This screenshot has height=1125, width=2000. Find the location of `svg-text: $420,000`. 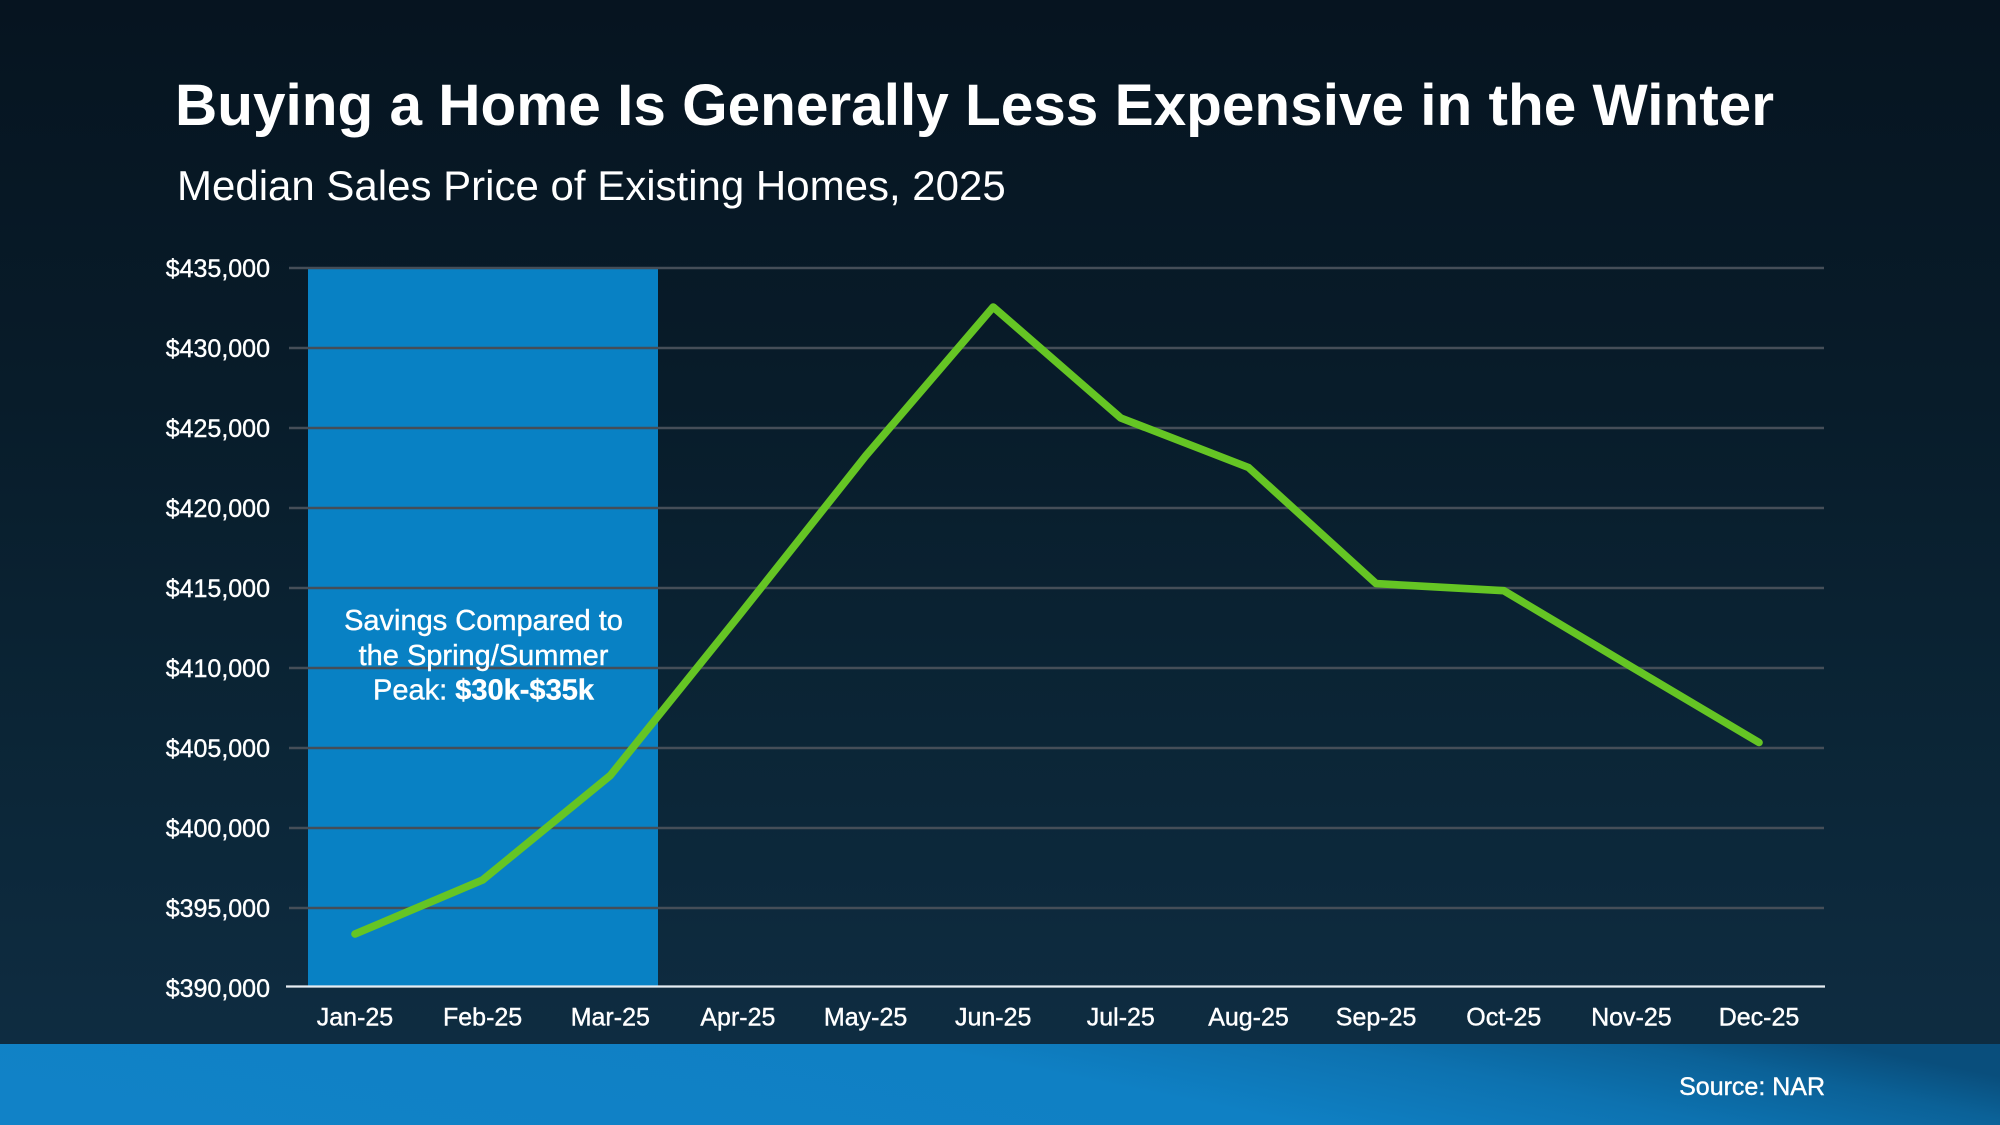

svg-text: $420,000 is located at coordinates (218, 509).